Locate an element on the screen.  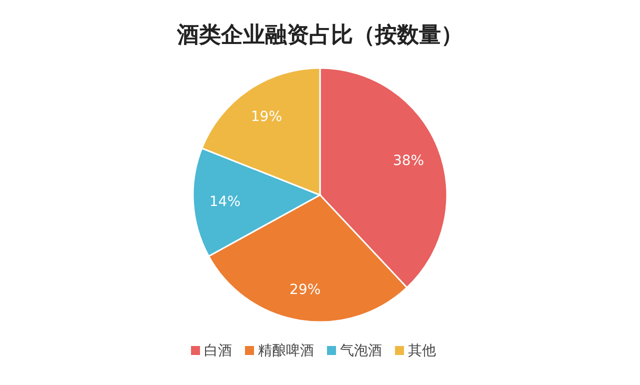
data-label: 29% is located at coordinates (305, 290).